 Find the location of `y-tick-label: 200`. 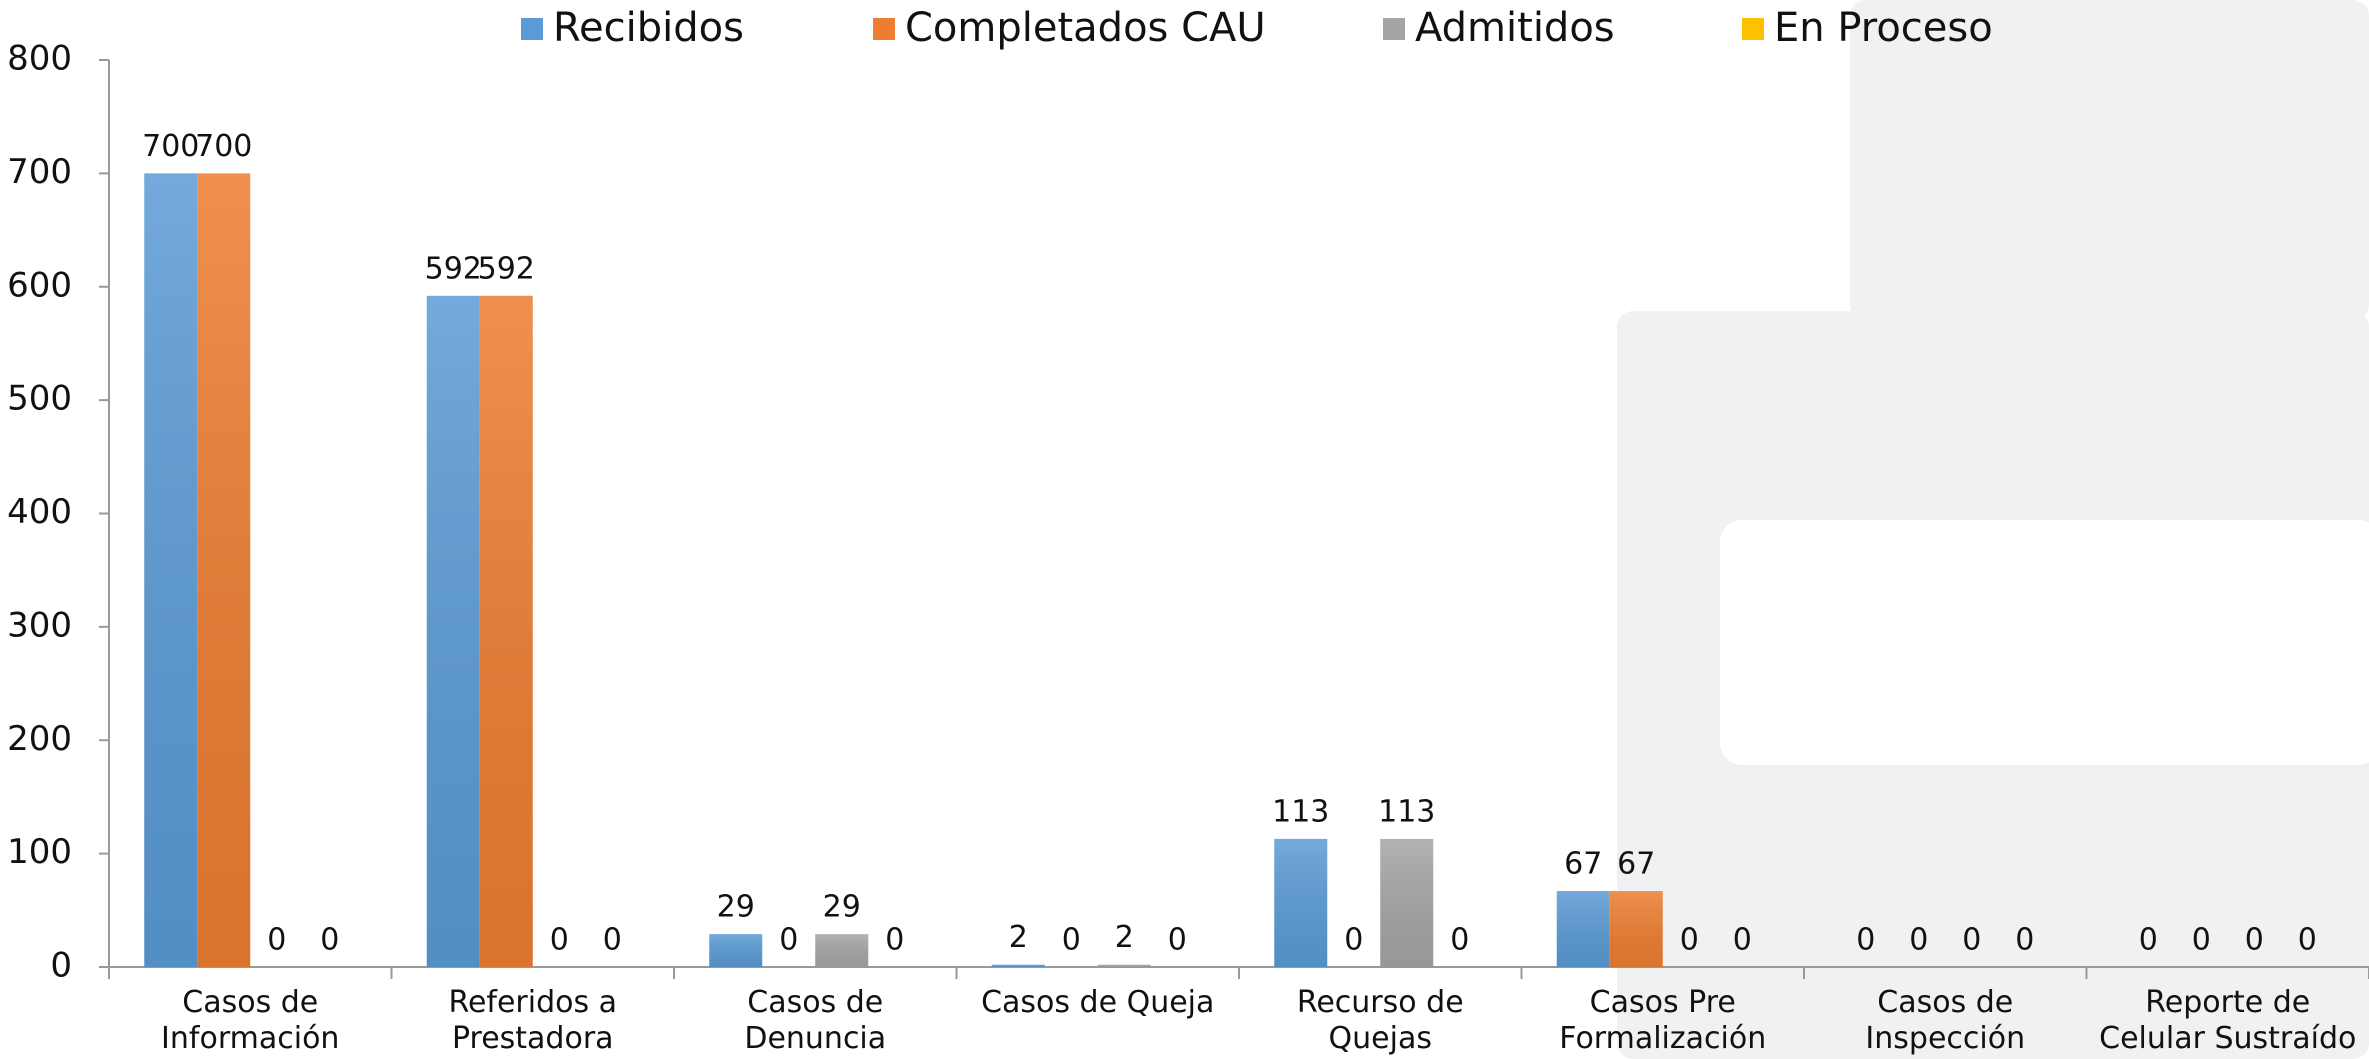

y-tick-label: 200 is located at coordinates (39, 739).